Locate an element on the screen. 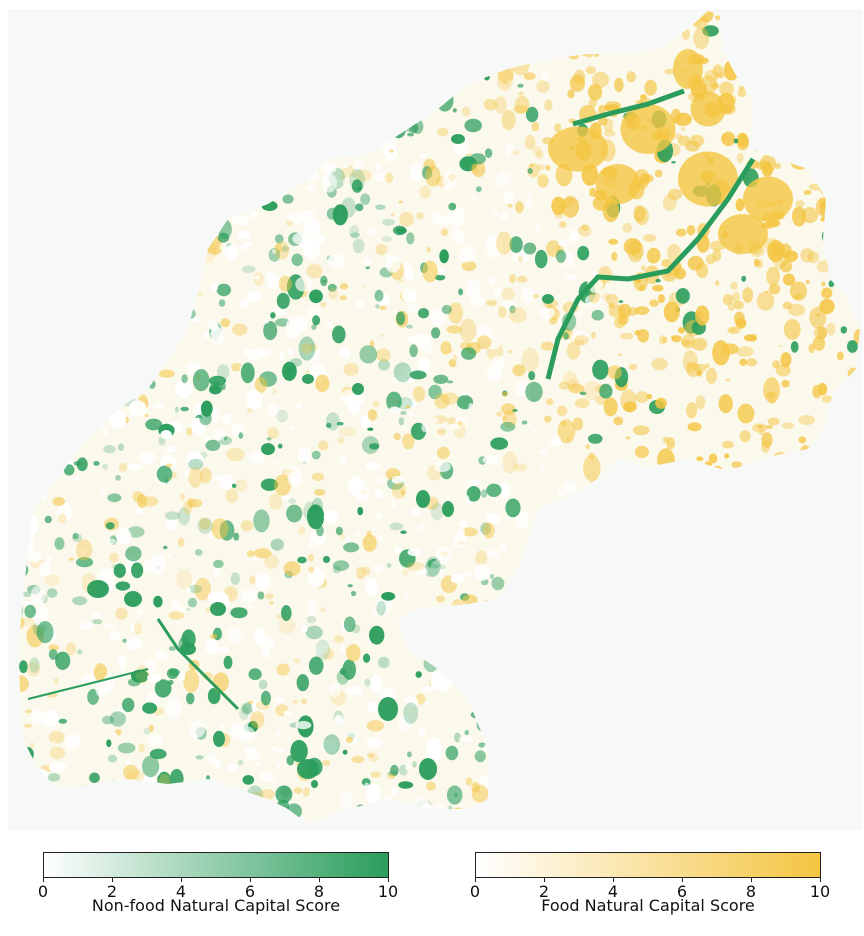 Image resolution: width=864 pixels, height=936 pixels. colorbar-tick-label: 10 is located at coordinates (388, 891).